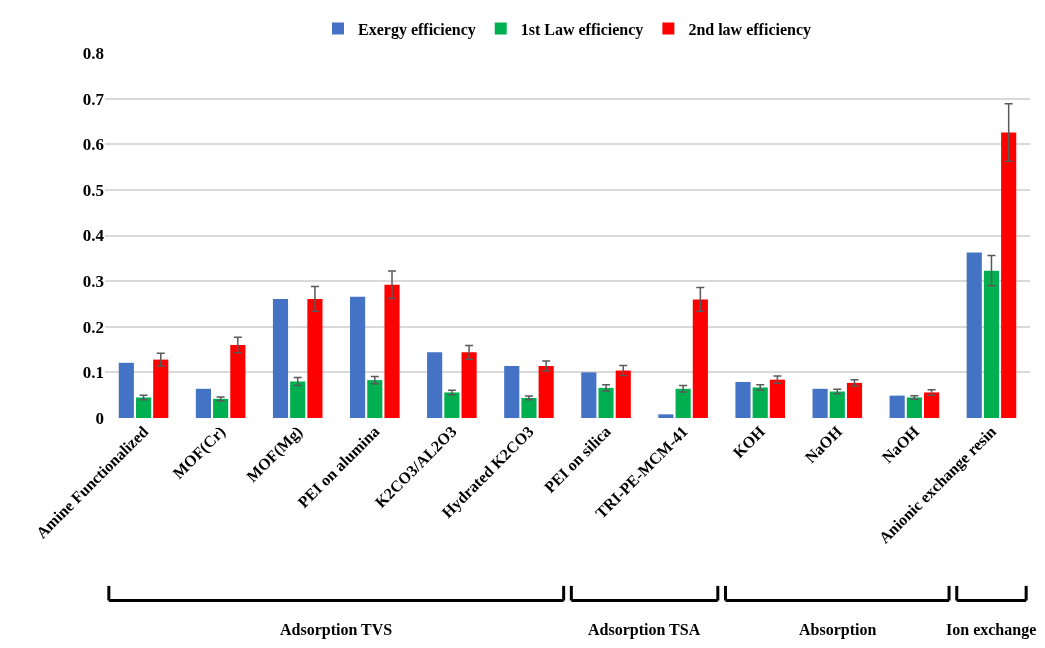 This screenshot has height=648, width=1045. I want to click on text: Adsorption TSA, so click(644, 630).